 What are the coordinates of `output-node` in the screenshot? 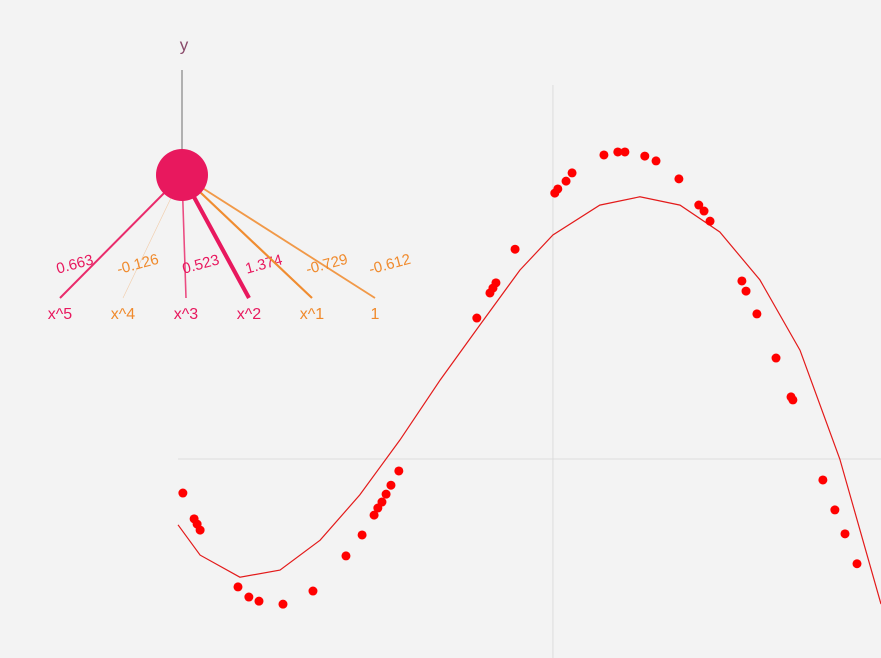 It's located at (182, 175).